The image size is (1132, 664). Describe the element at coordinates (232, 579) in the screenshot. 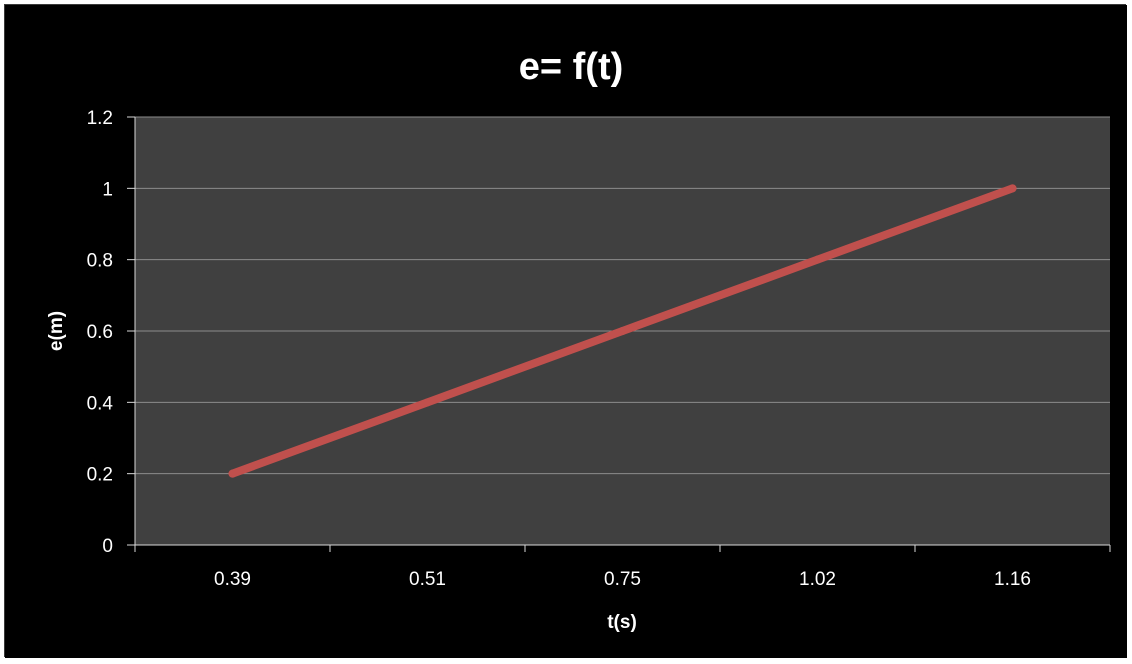

I see `x-tick-label: 0.39` at that location.